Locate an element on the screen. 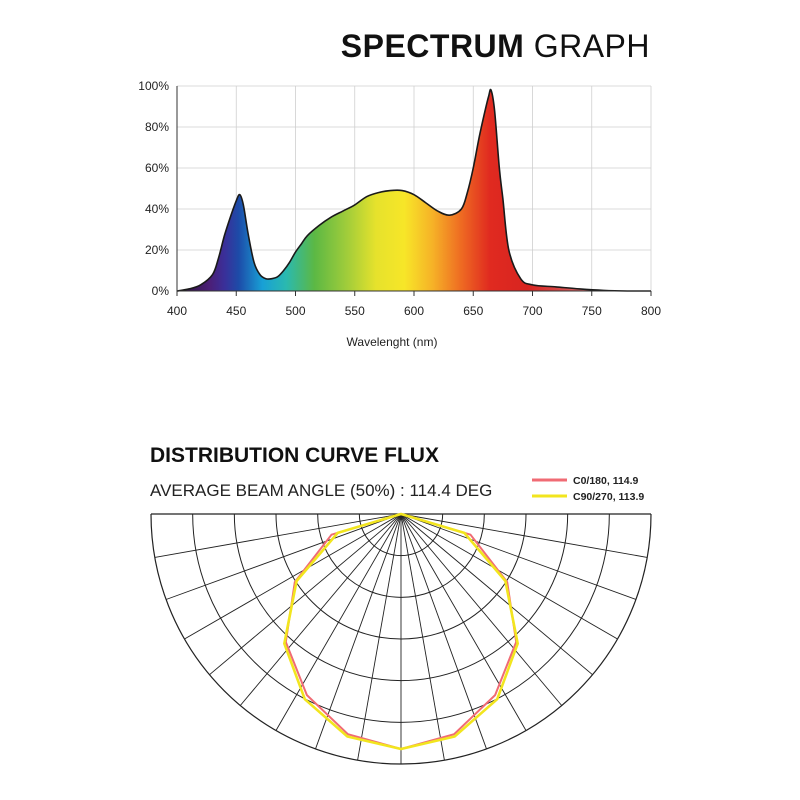 The width and height of the screenshot is (800, 800). legend-label: C90/270, 113.9 is located at coordinates (608, 497).